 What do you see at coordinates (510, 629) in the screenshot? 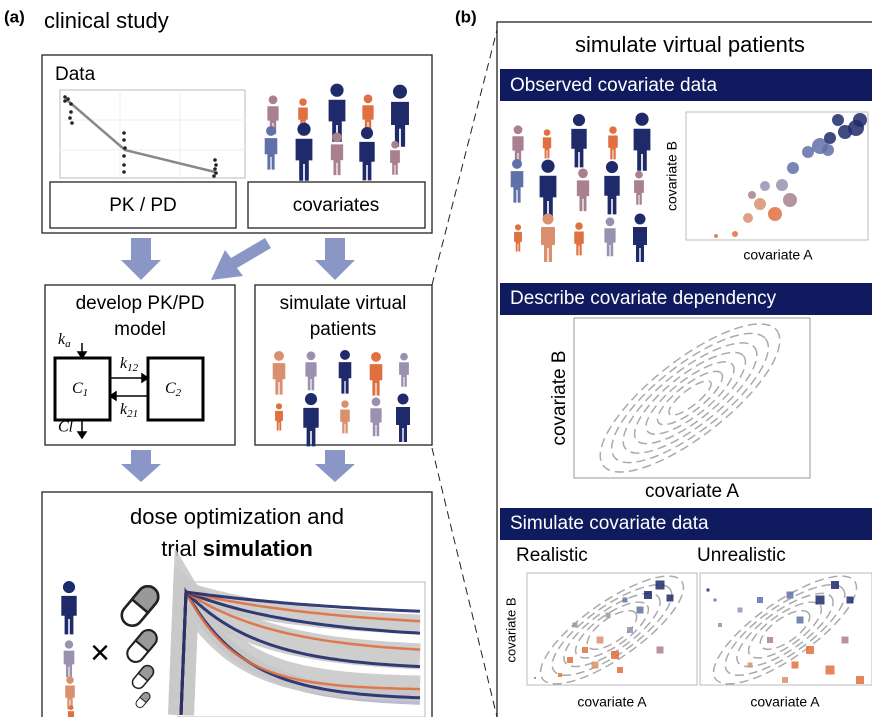
I see `y-label: covariate B` at bounding box center [510, 629].